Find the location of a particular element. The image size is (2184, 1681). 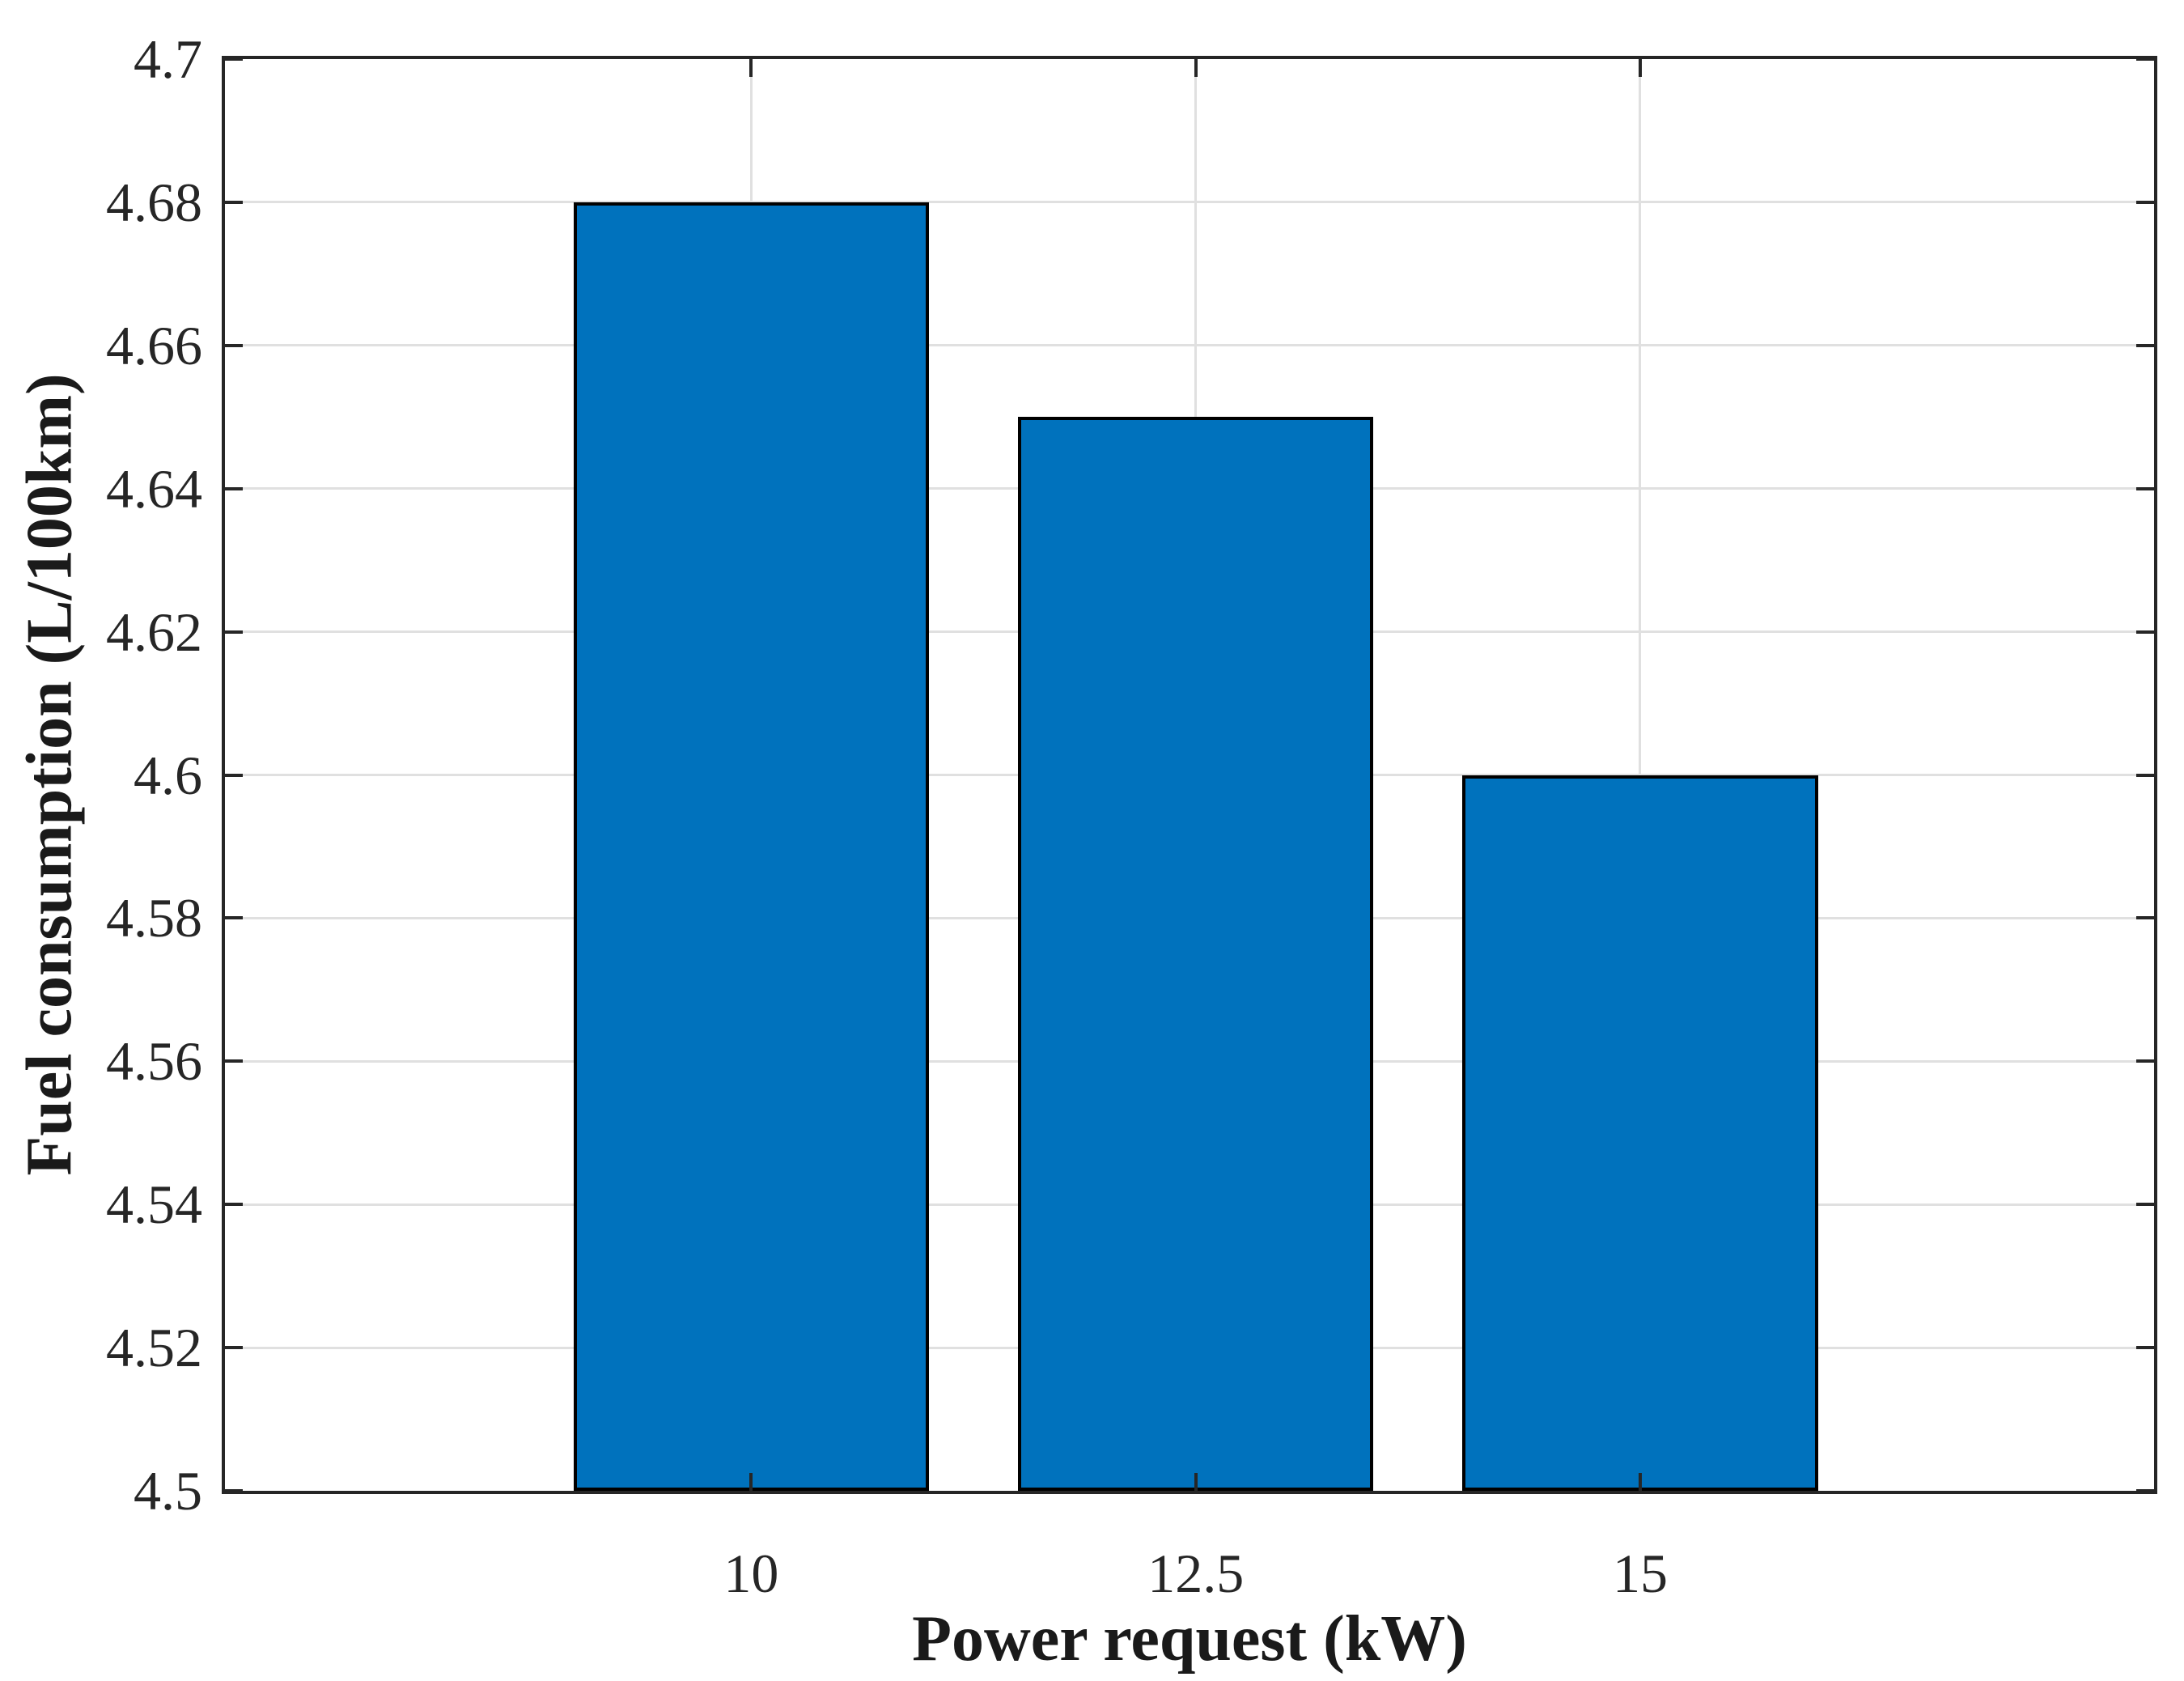

y-tick-label: 4.64 is located at coordinates (154, 488).